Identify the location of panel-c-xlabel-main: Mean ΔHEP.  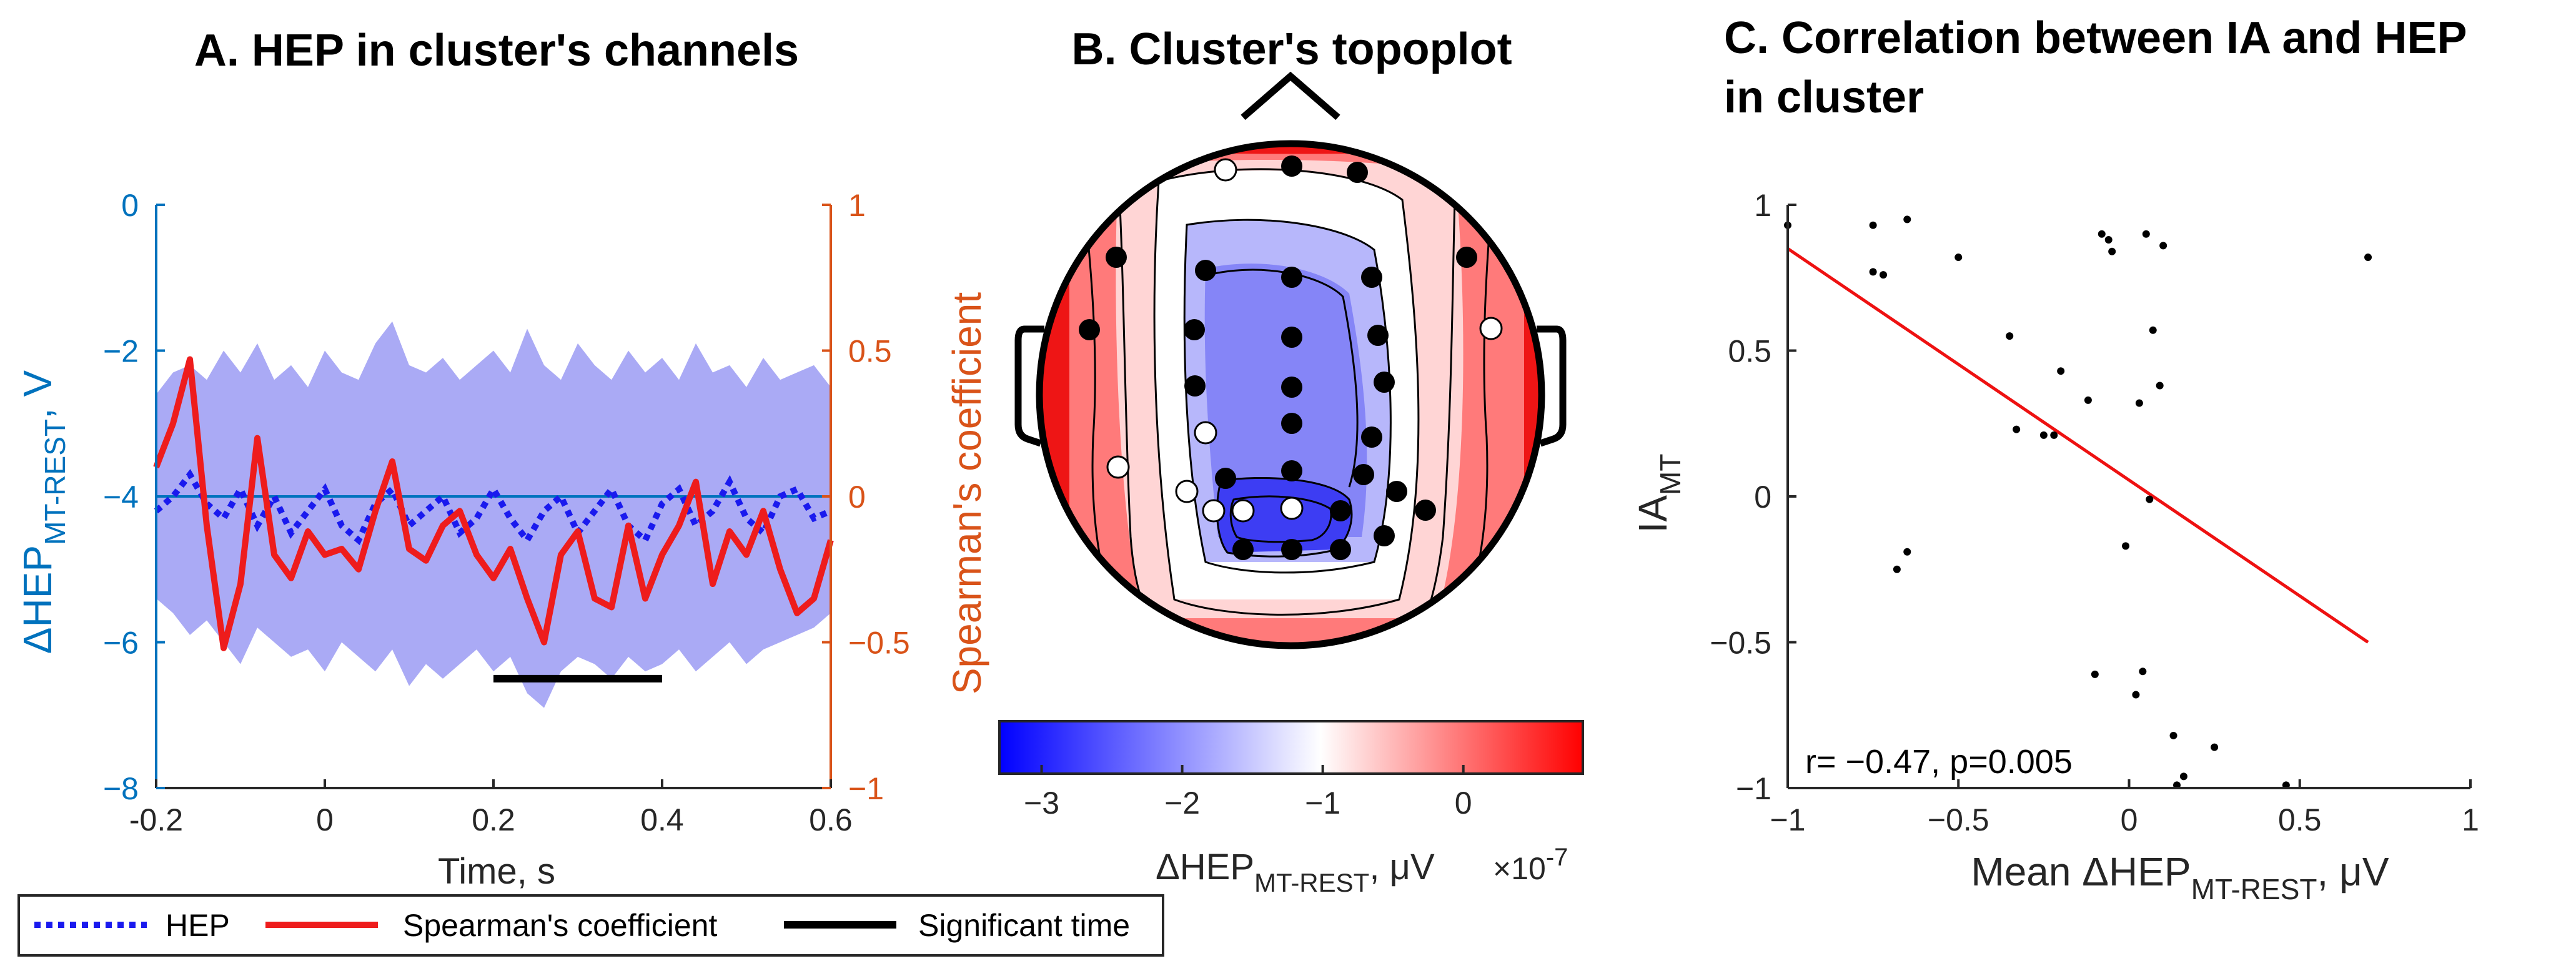
(2081, 871).